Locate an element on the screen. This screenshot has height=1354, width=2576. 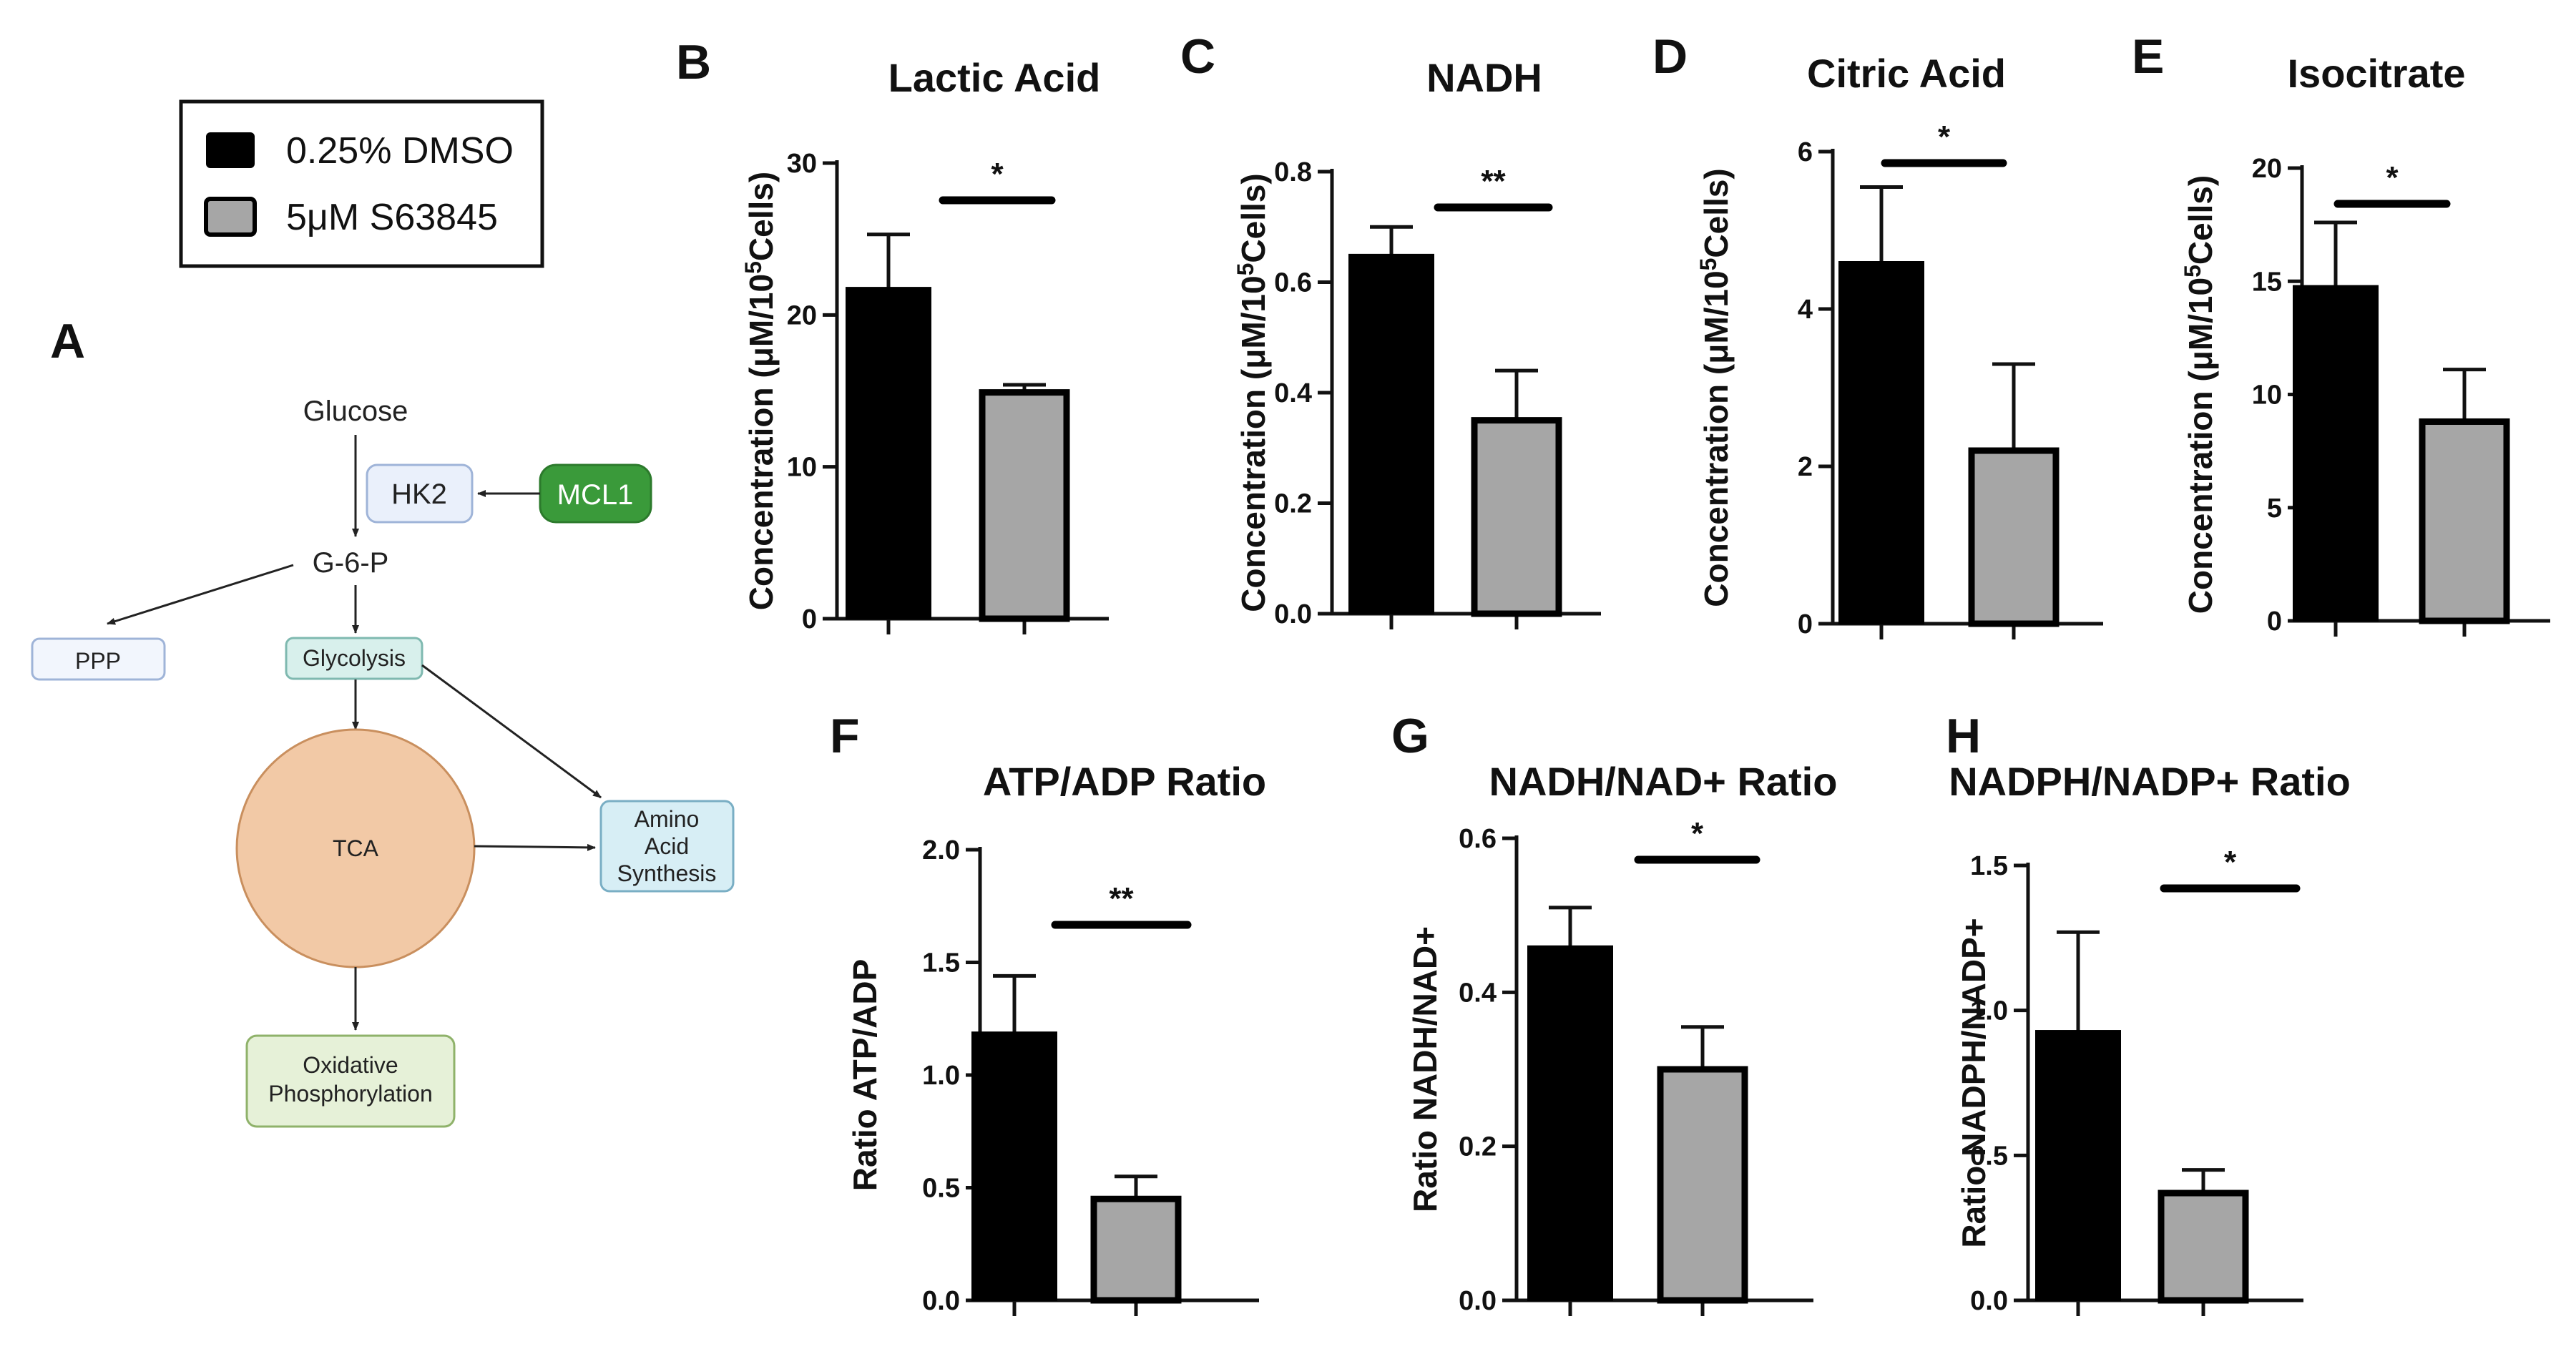
node-mcl1: MCL1 is located at coordinates (595, 495).